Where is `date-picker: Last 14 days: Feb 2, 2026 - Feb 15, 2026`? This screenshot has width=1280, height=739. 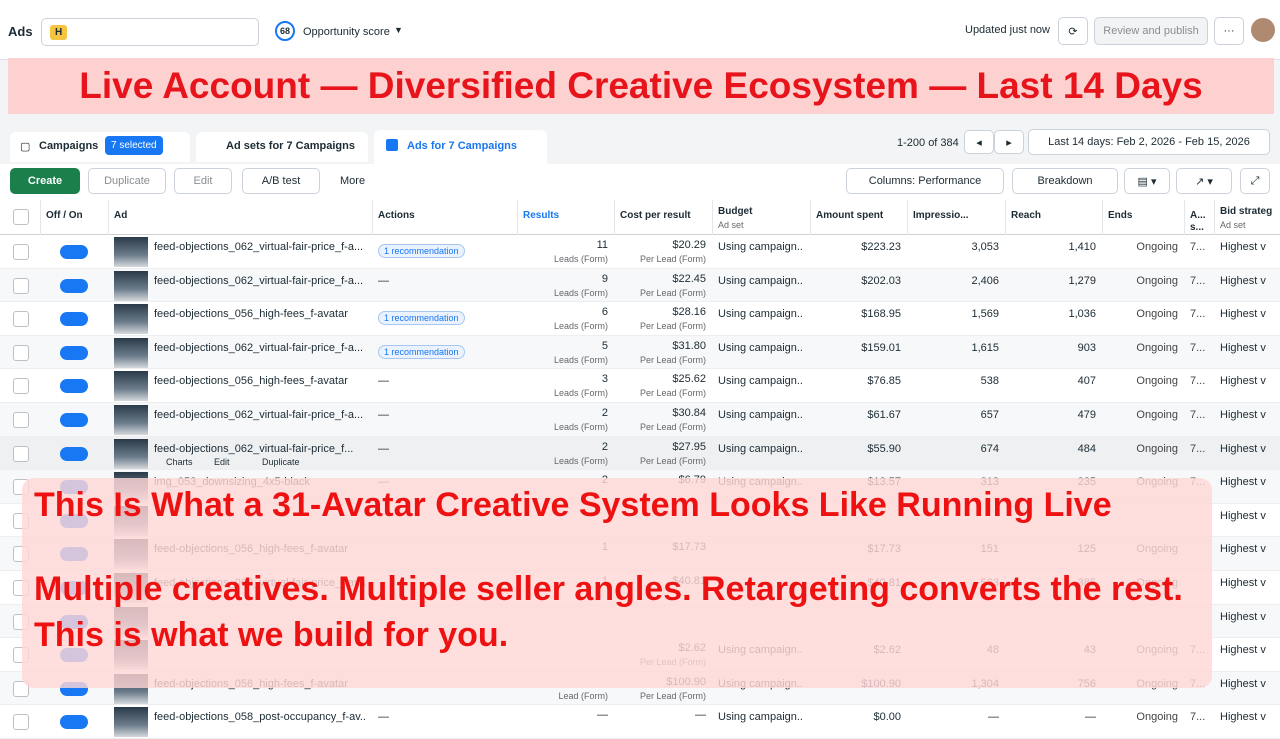 date-picker: Last 14 days: Feb 2, 2026 - Feb 15, 2026 is located at coordinates (1149, 142).